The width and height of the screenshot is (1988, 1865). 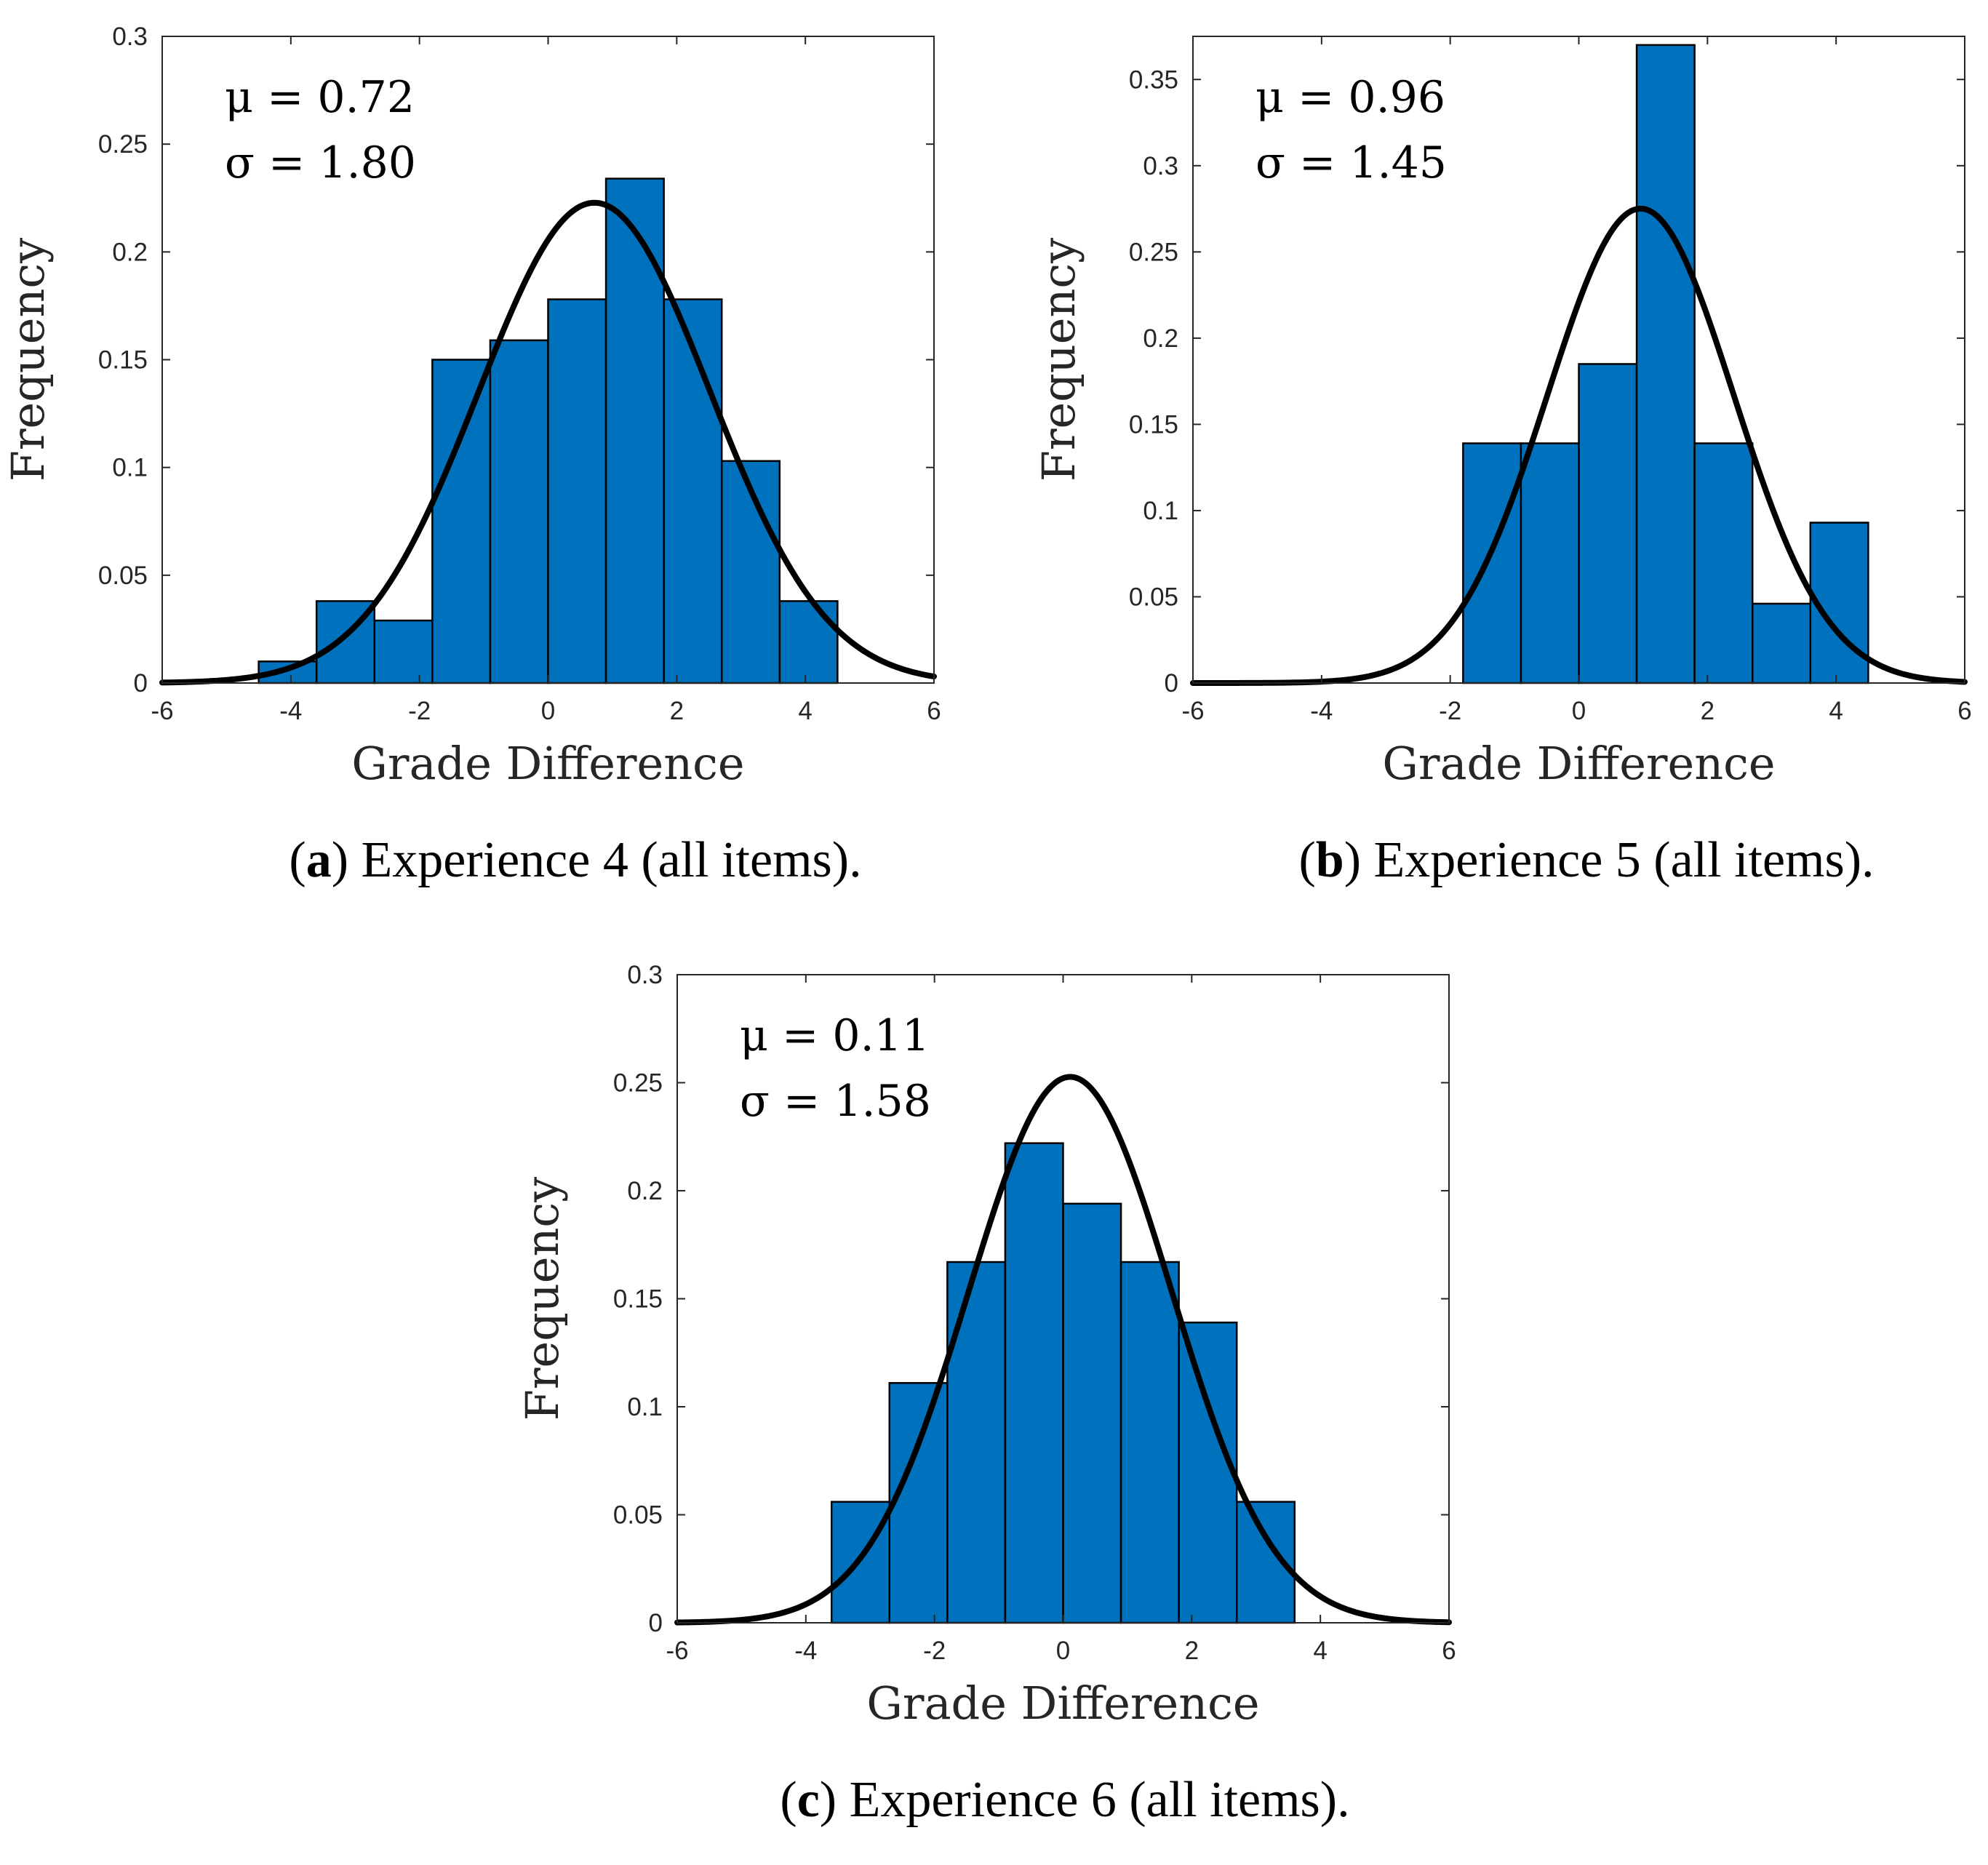 What do you see at coordinates (1350, 97) in the screenshot?
I see `mu-annotation: μ = 0.96` at bounding box center [1350, 97].